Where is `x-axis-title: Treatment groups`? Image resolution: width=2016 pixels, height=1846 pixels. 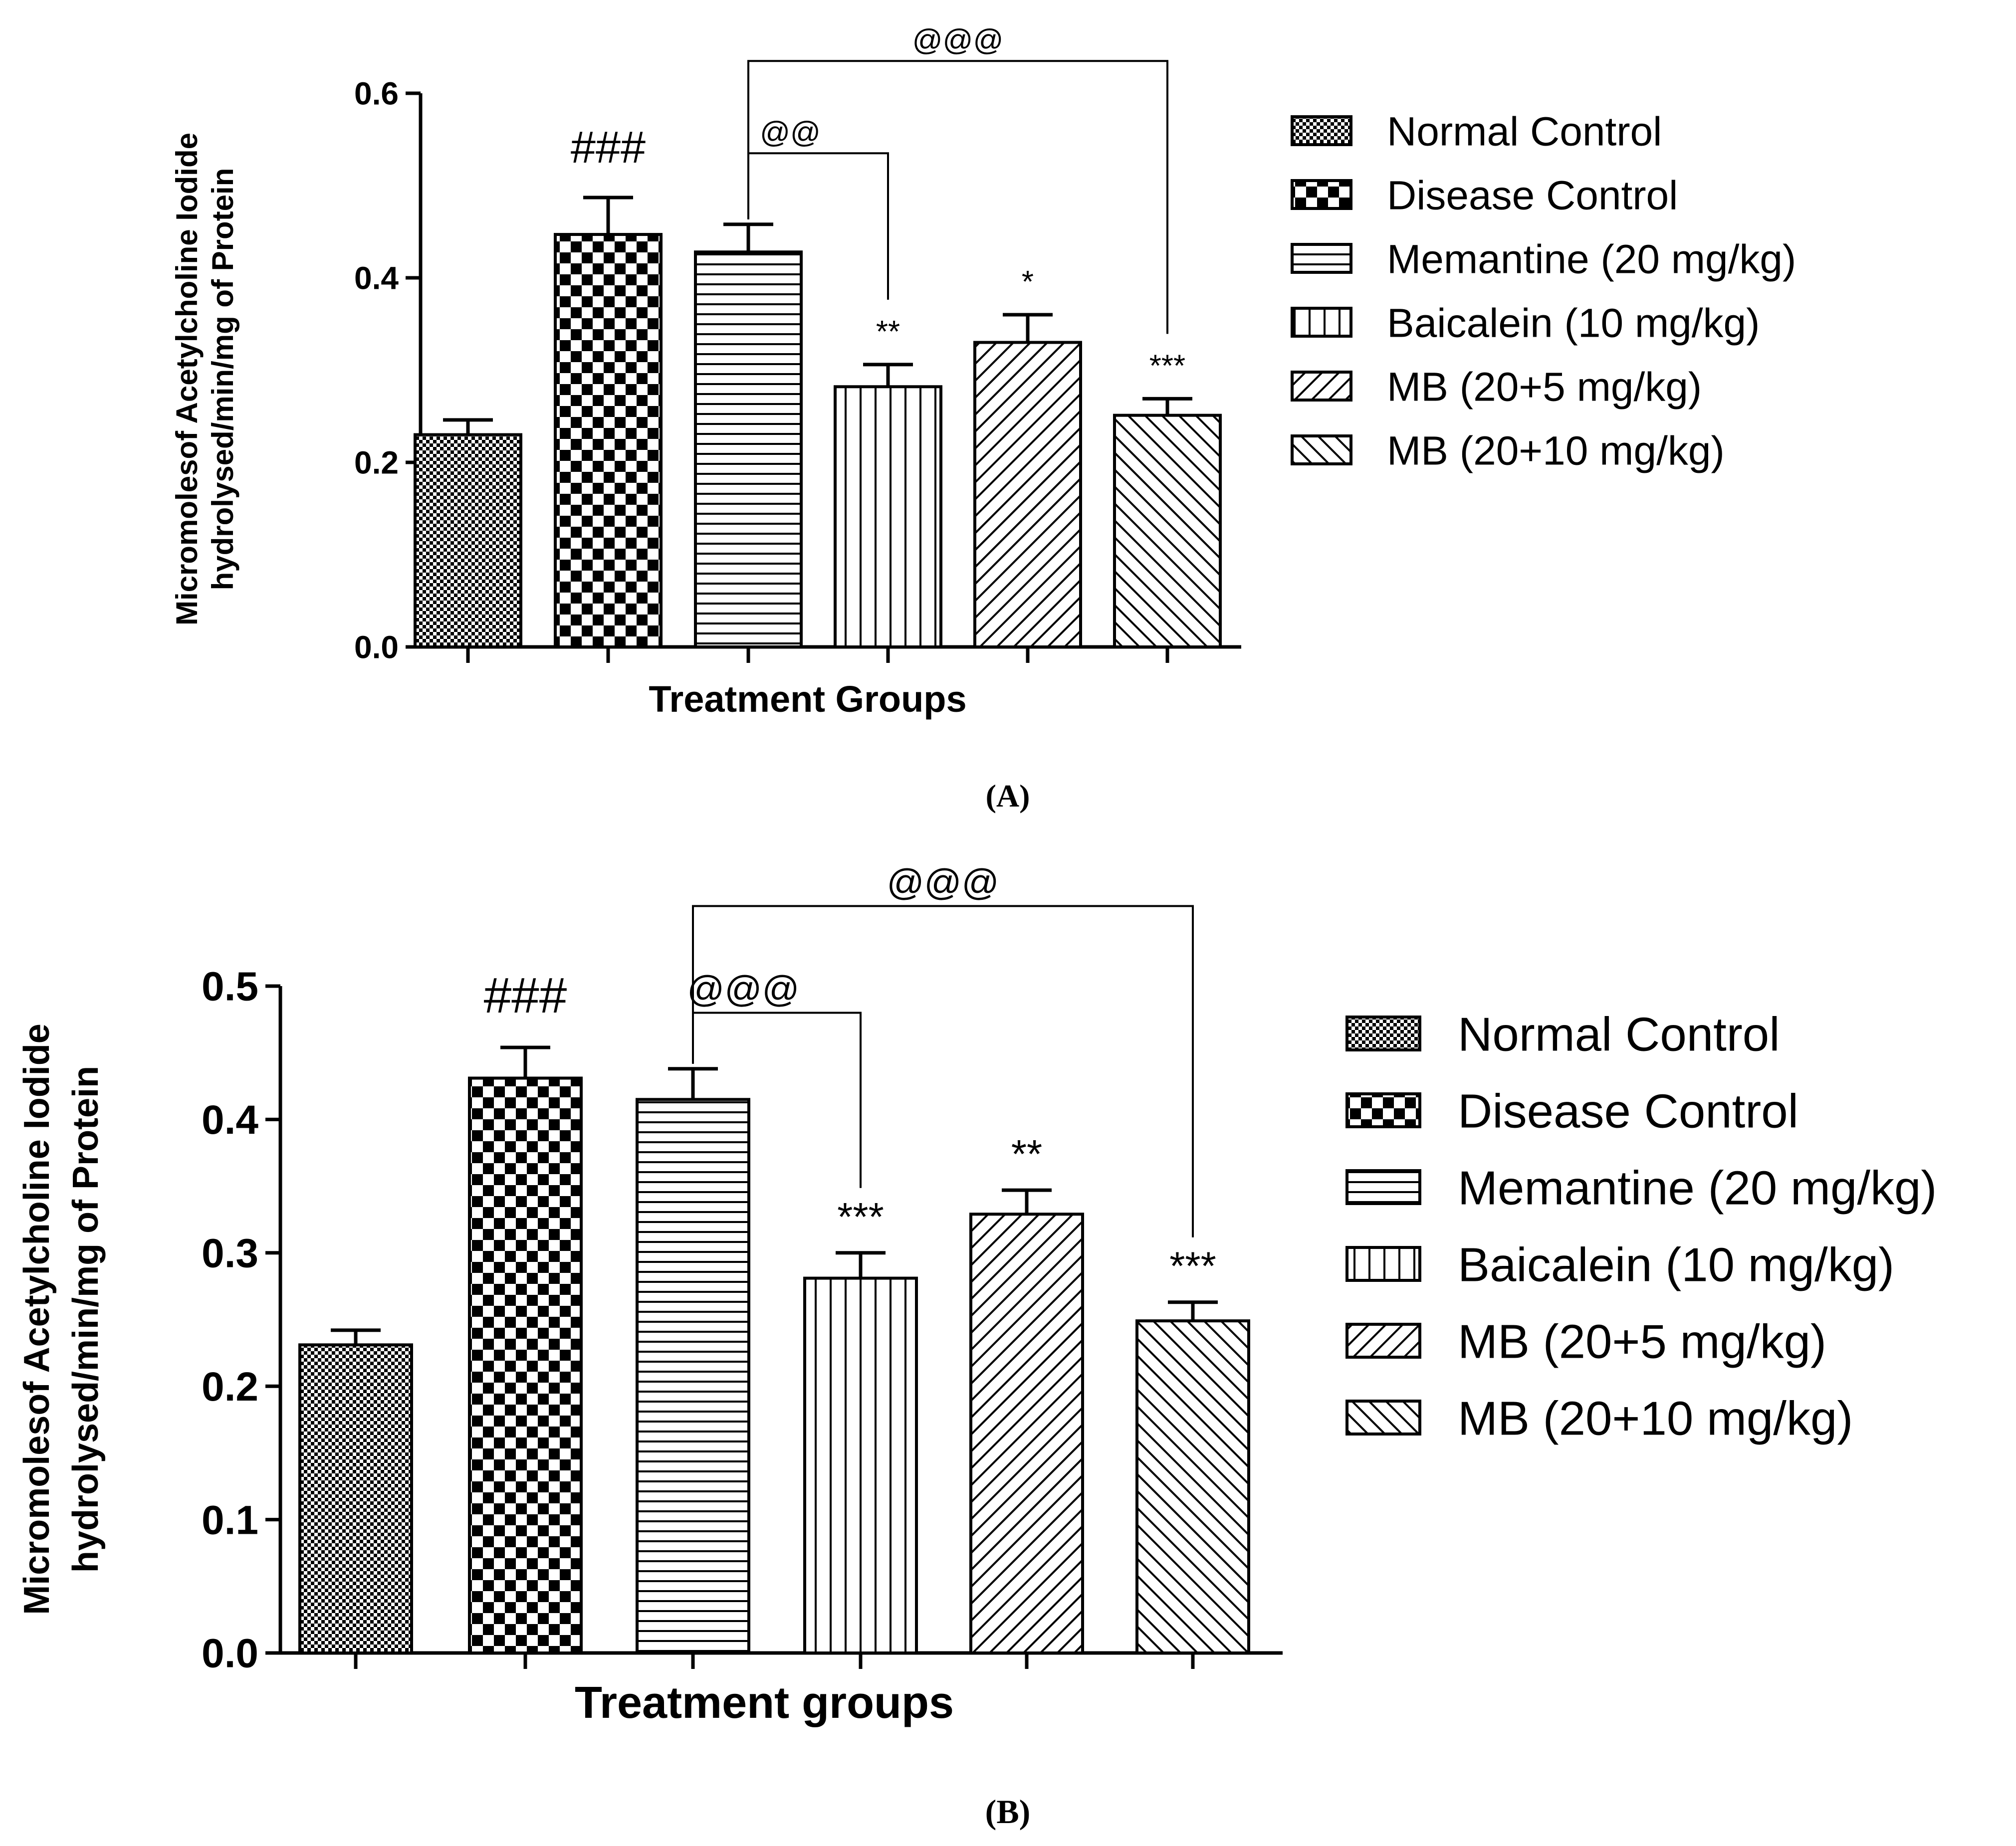 x-axis-title: Treatment groups is located at coordinates (764, 1703).